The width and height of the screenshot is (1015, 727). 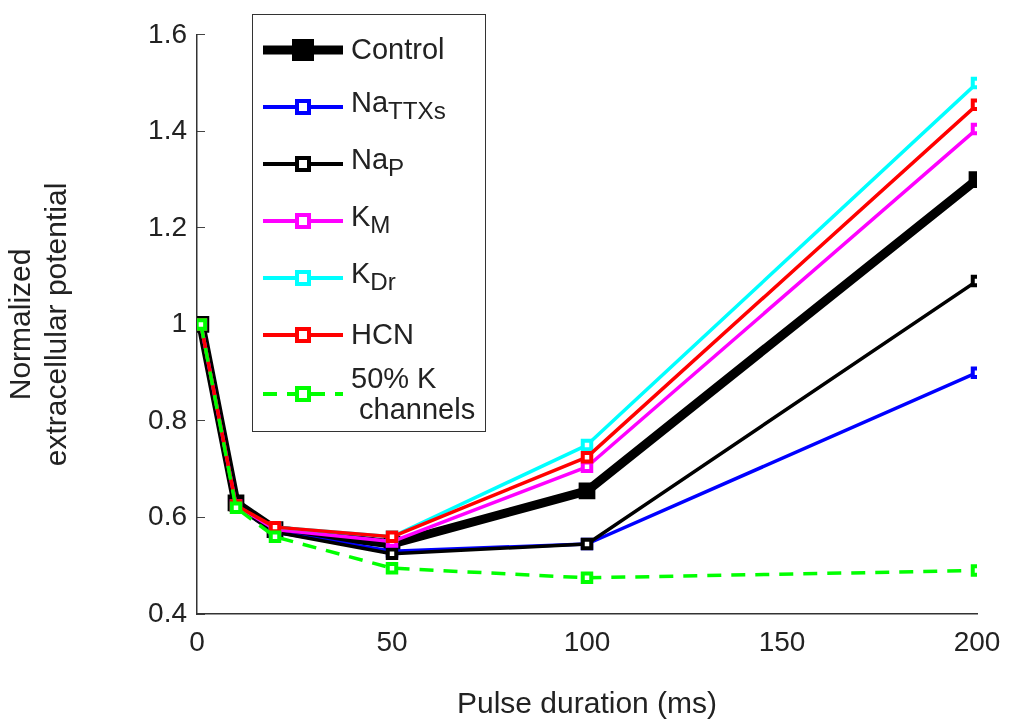 I want to click on y-axis-title: Normalized extracellular potential, so click(x=38, y=324).